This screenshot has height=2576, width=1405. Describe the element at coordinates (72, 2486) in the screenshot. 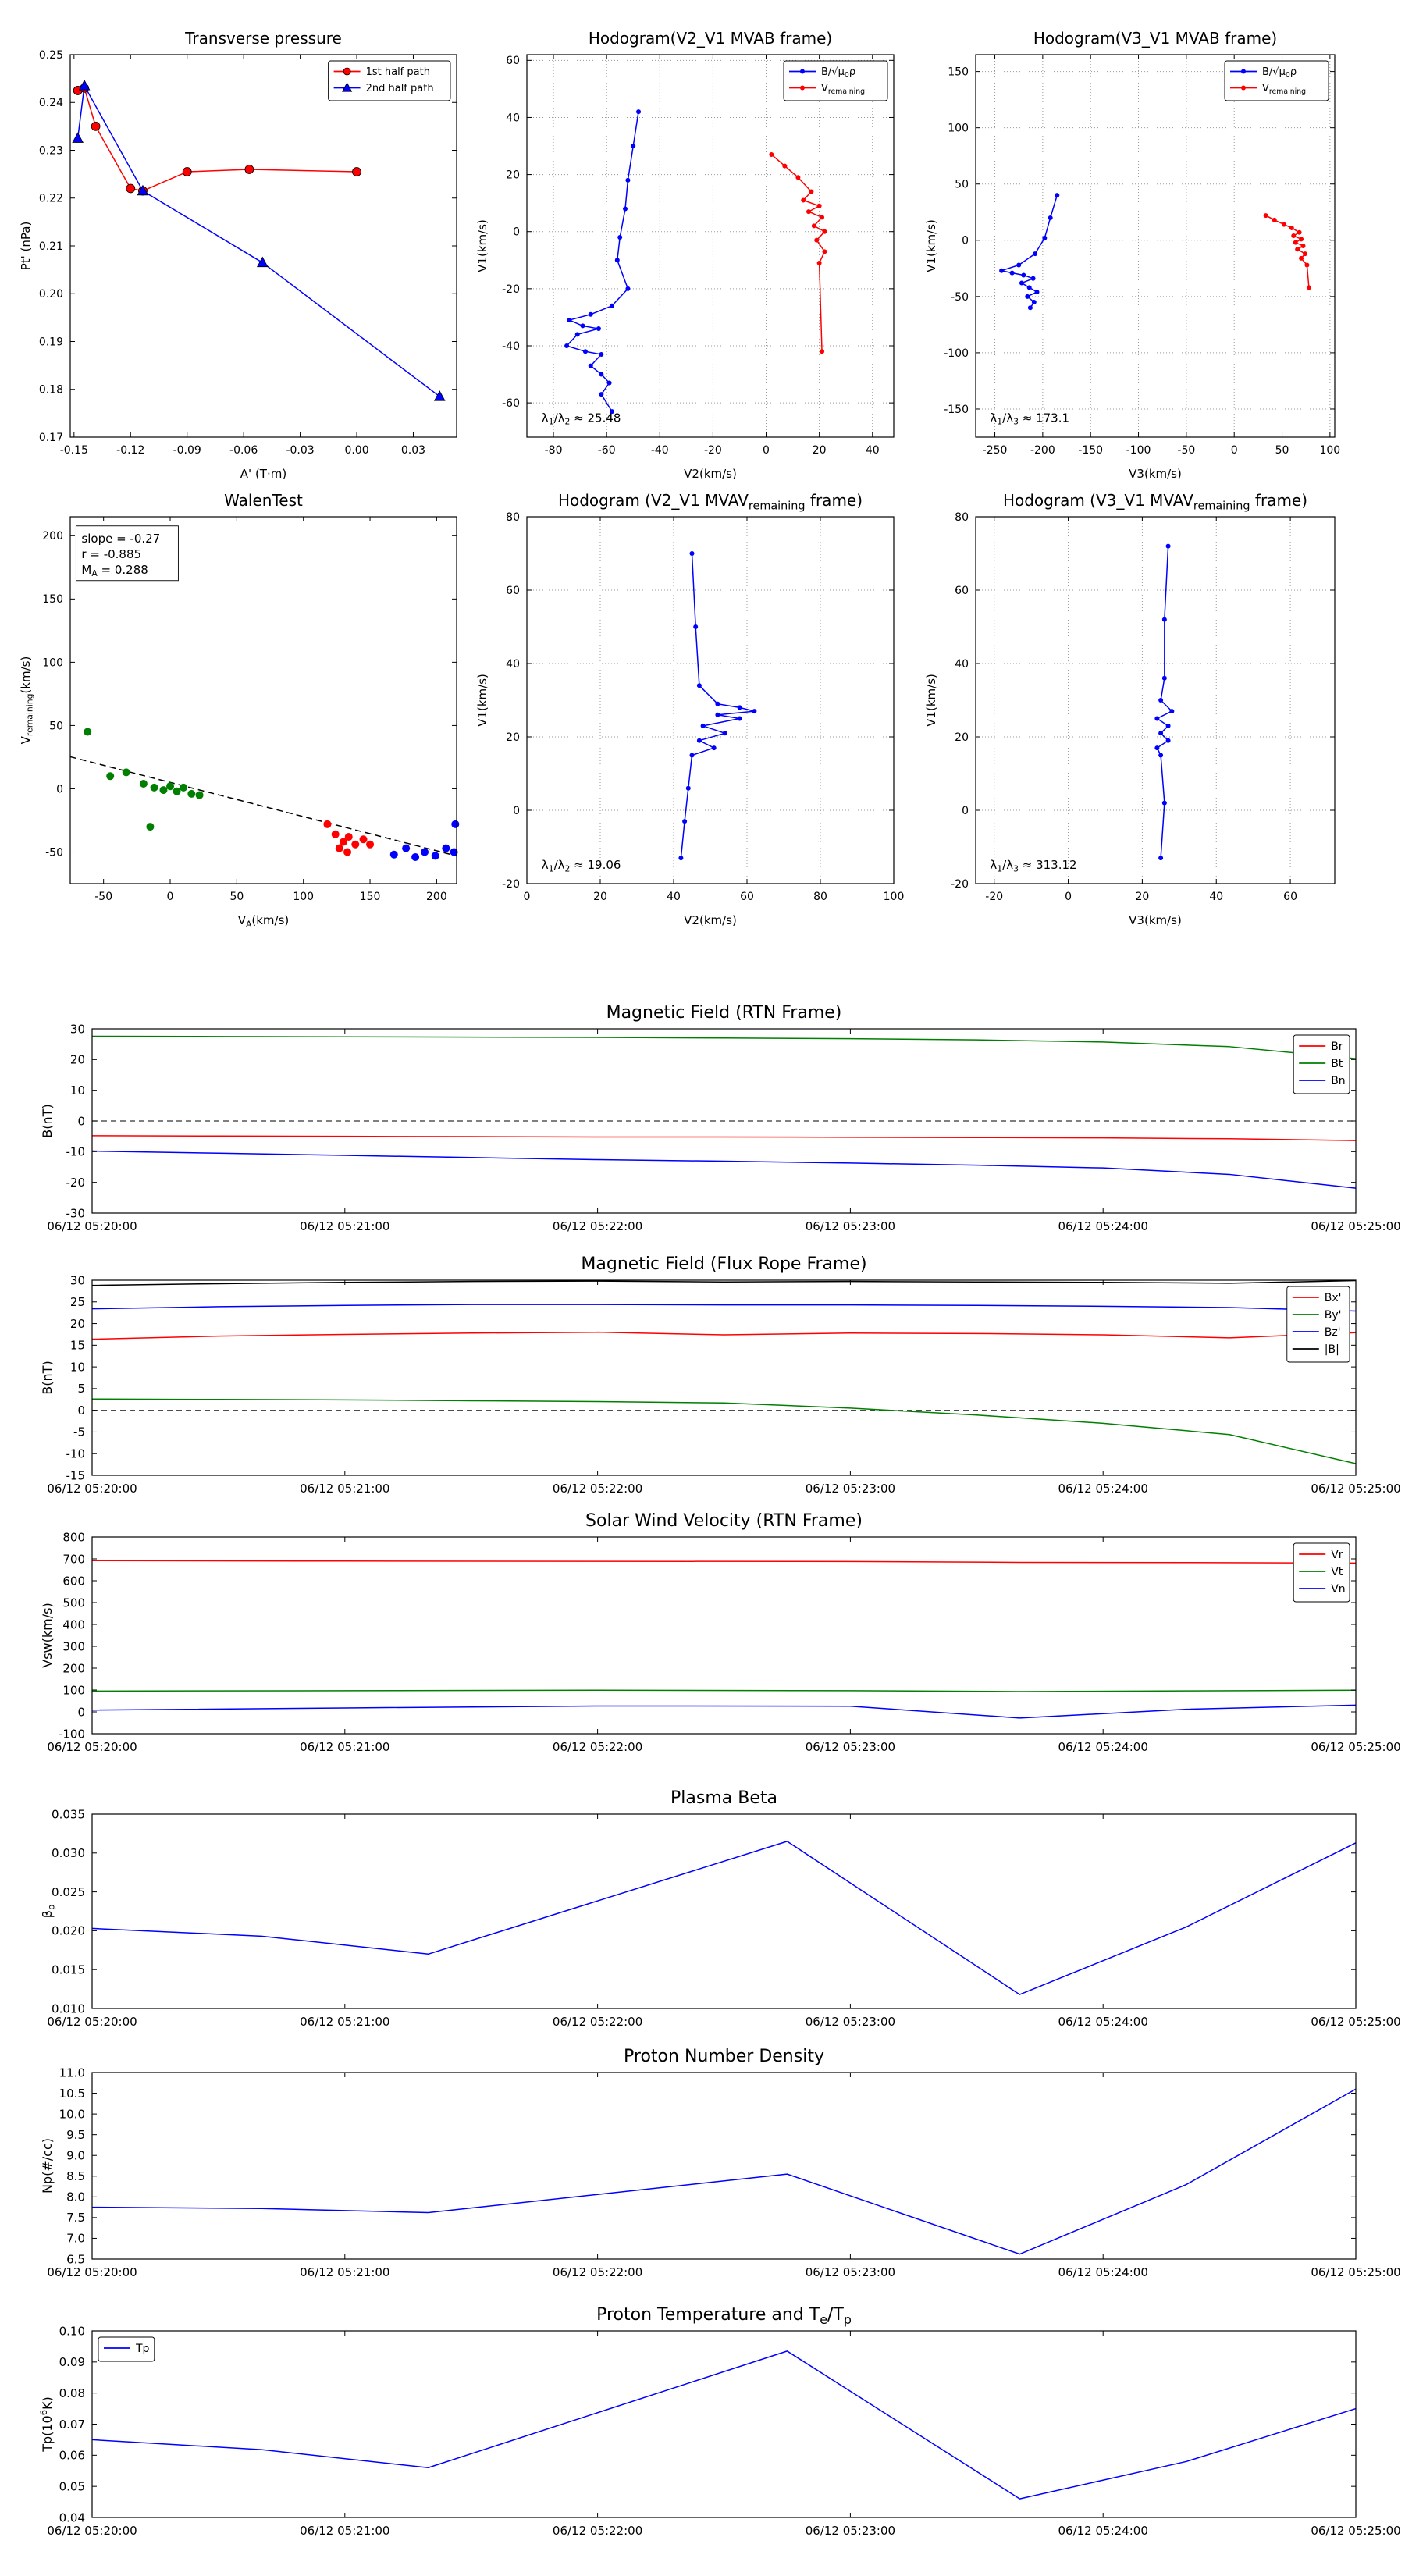

I see `y-tick-label: 0.05` at that location.